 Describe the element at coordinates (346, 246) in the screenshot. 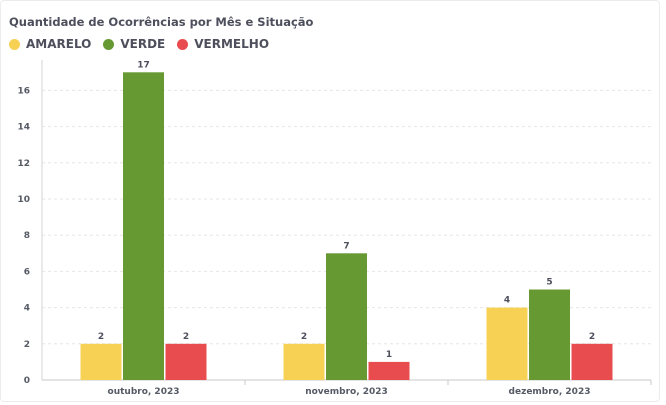

I see `data-label: 7` at that location.